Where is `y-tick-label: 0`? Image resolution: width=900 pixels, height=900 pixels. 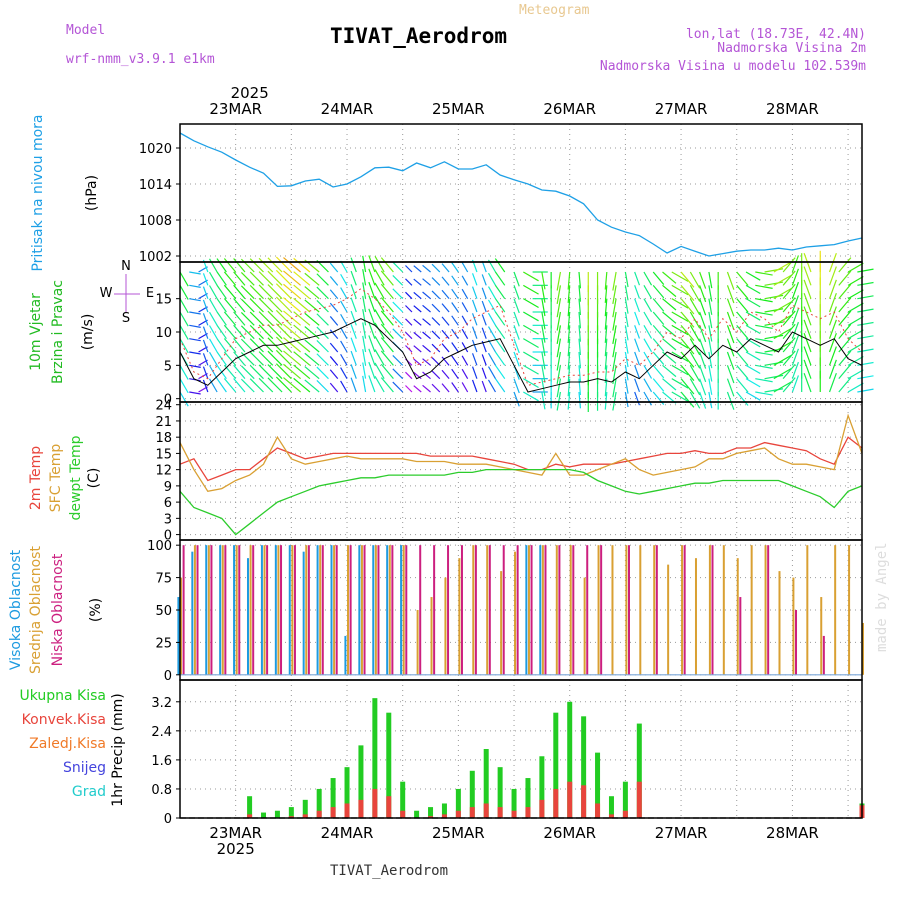 y-tick-label: 0 is located at coordinates (168, 819).